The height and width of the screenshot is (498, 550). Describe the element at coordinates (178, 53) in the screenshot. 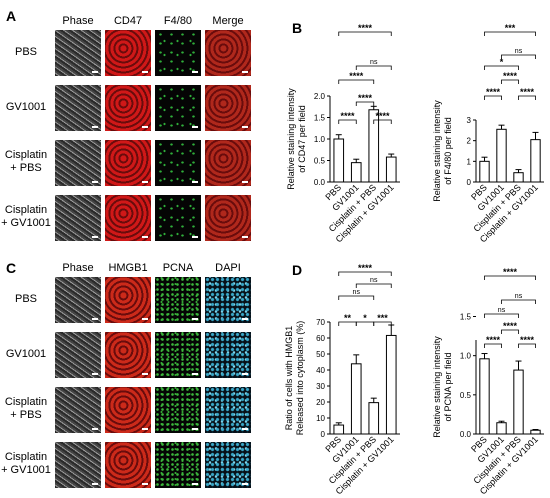

I see `micrograph-tile-f480` at that location.